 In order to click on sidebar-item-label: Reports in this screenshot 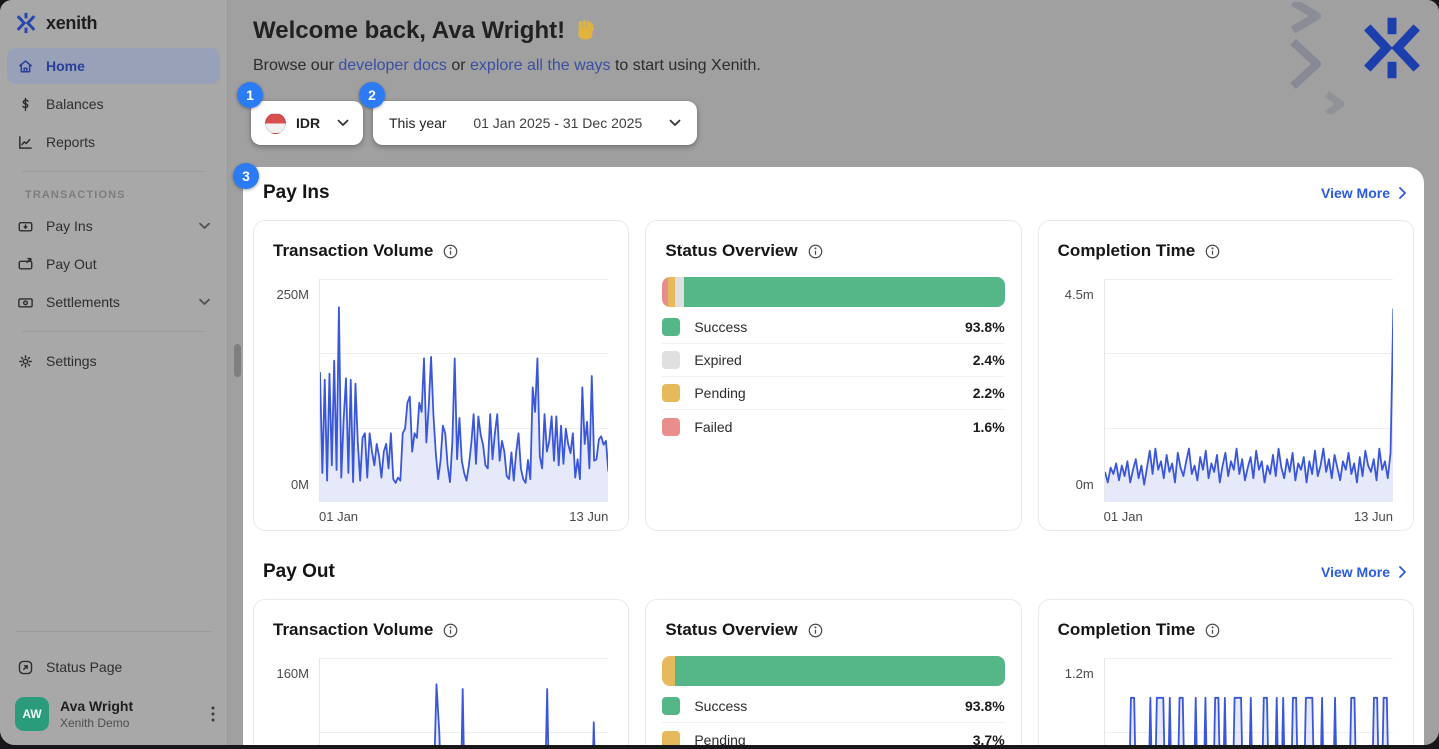, I will do `click(71, 142)`.